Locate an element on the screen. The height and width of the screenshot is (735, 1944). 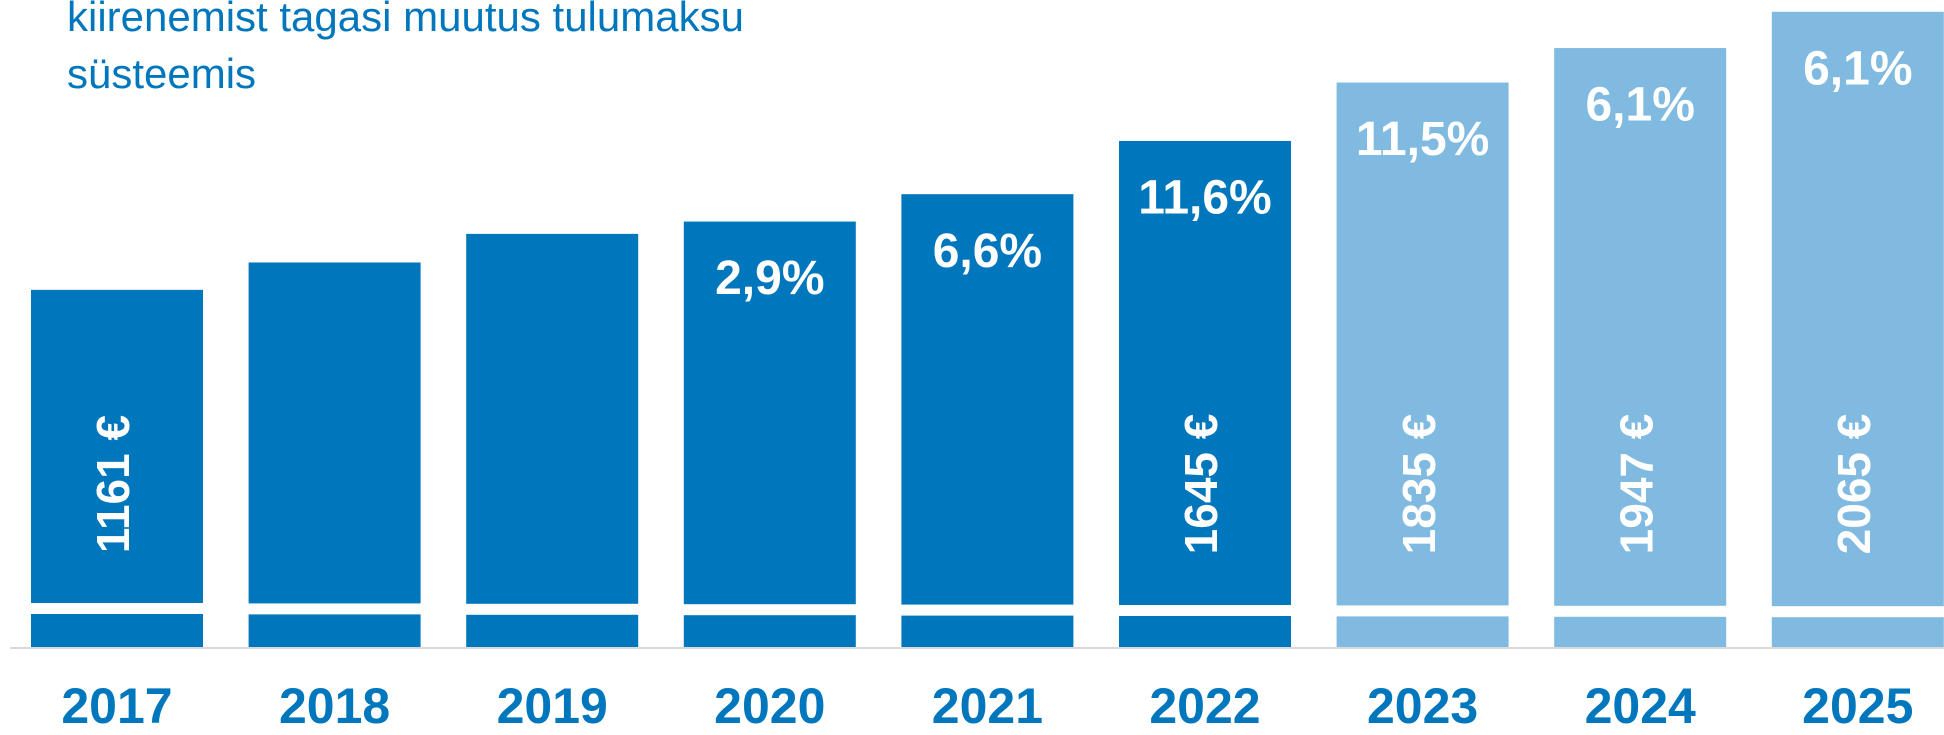
x-tick-label: 2025 is located at coordinates (1857, 706).